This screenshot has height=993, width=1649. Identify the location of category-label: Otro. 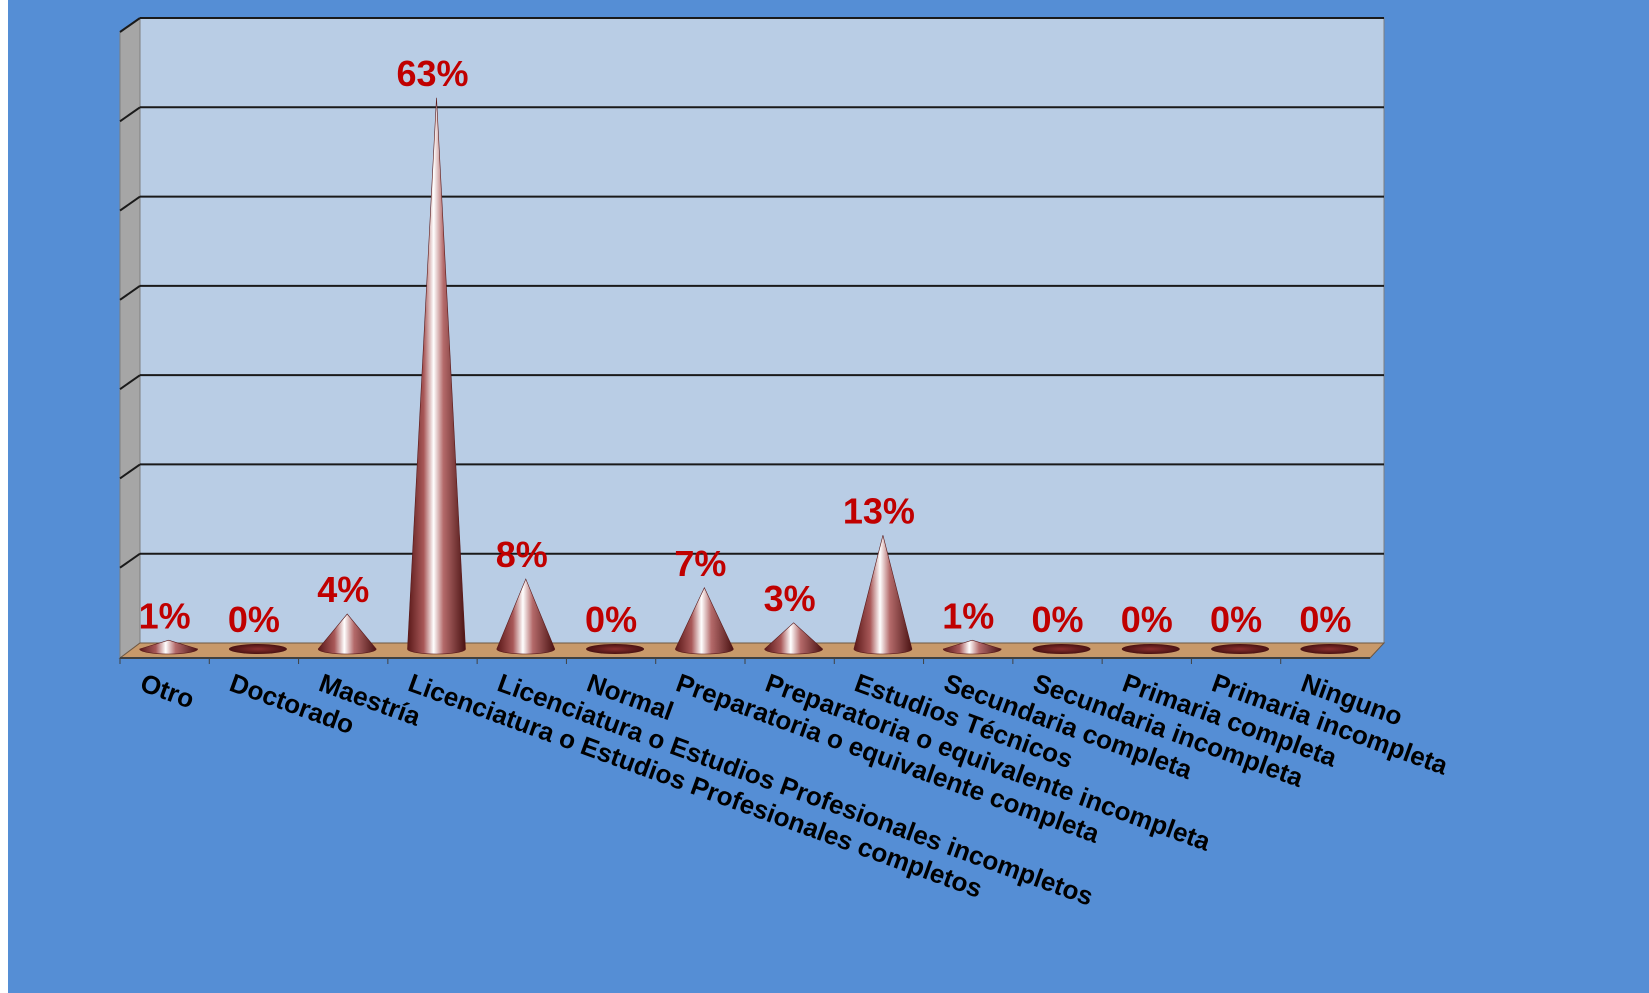
(168, 690).